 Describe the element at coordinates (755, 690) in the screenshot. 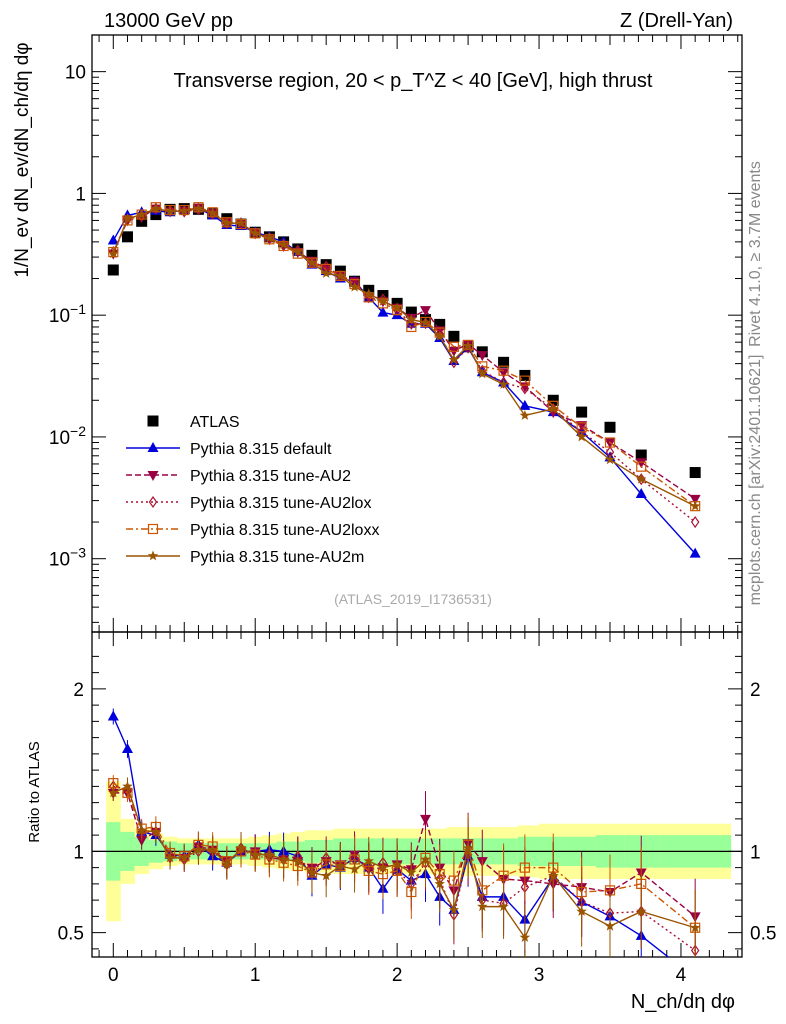

I see `ratio-y-tick-label-right: 2` at that location.